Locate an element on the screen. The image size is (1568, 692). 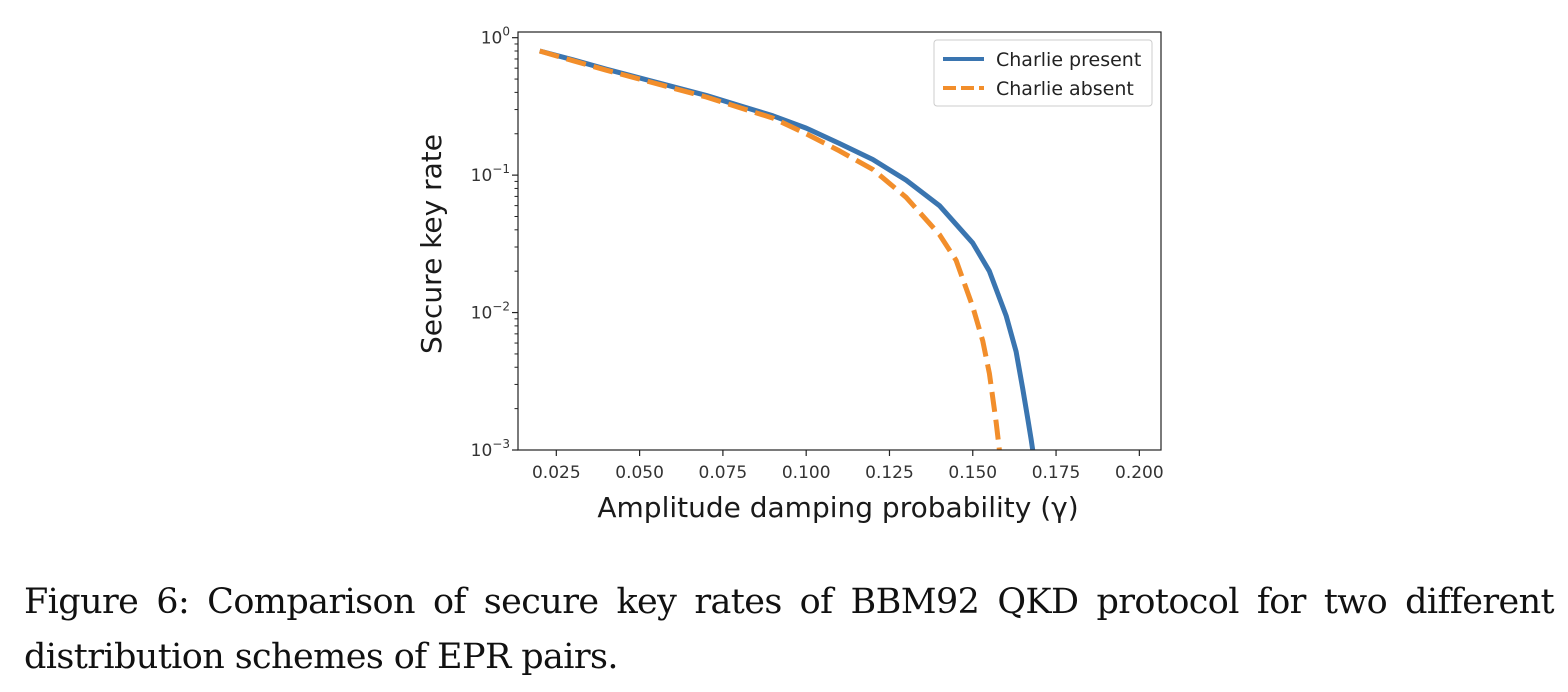
y-axis-ticks: 10⁰ 10⁻¹ 10⁻² 10⁻³ is located at coordinates (494, 243).